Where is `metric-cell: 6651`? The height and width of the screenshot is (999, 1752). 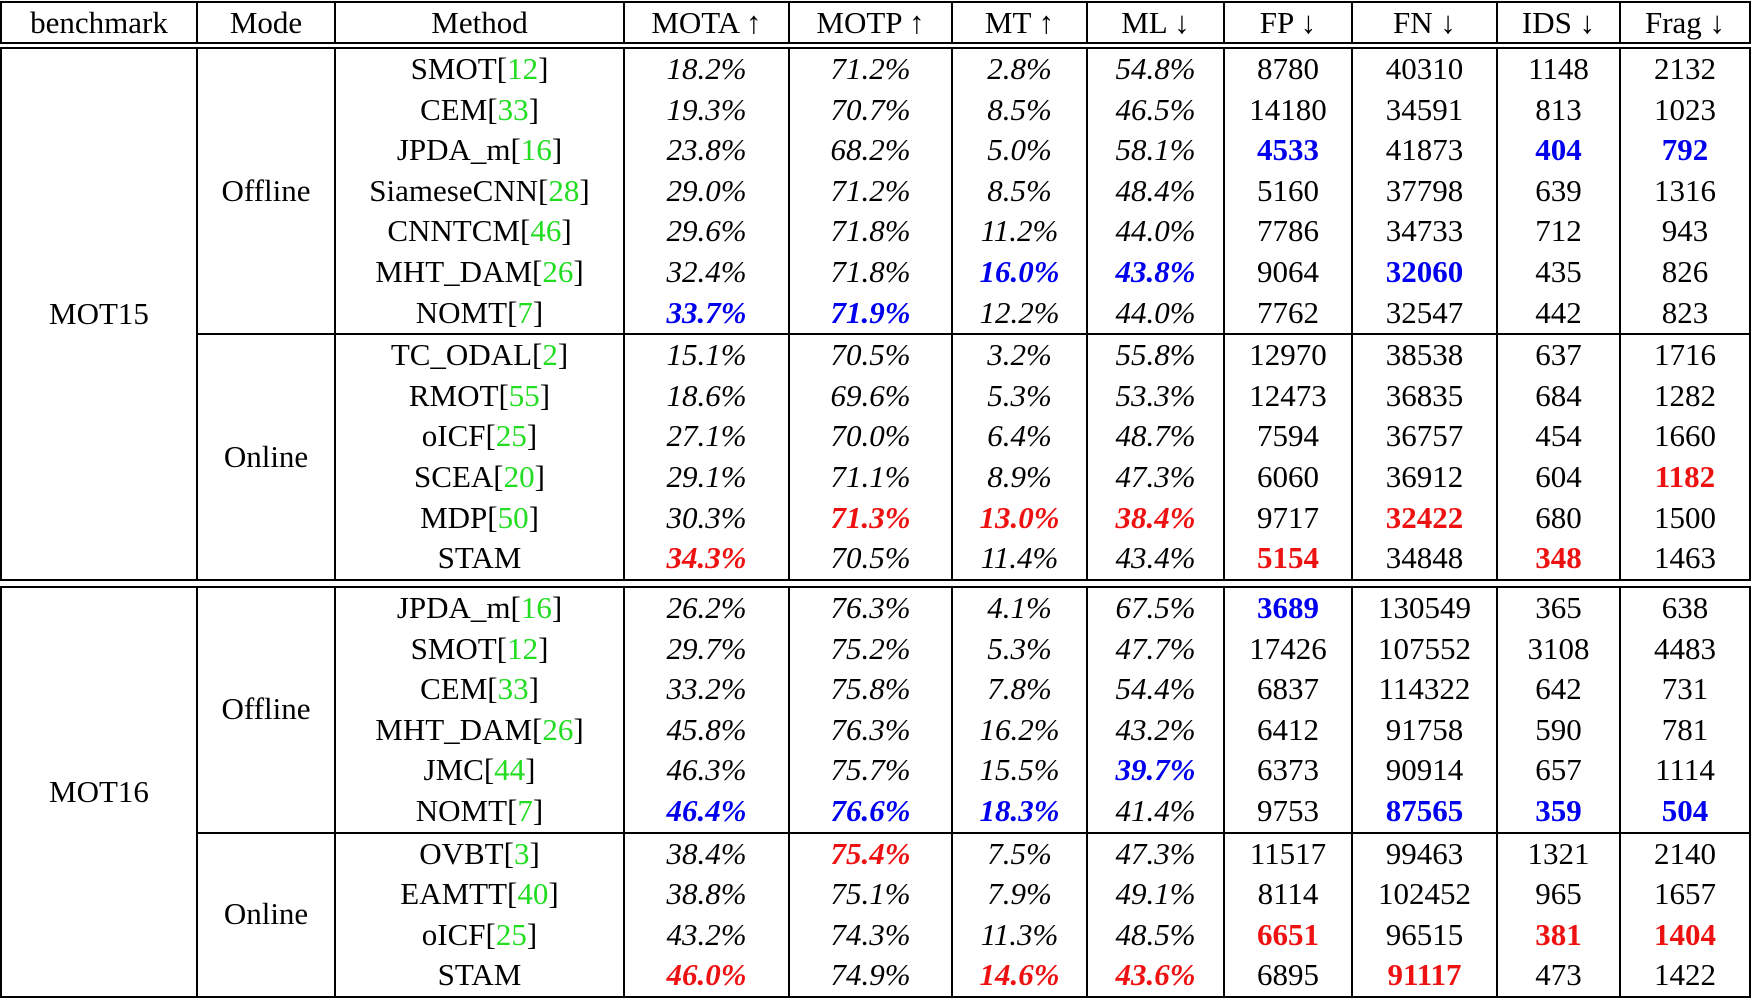 metric-cell: 6651 is located at coordinates (1287, 935).